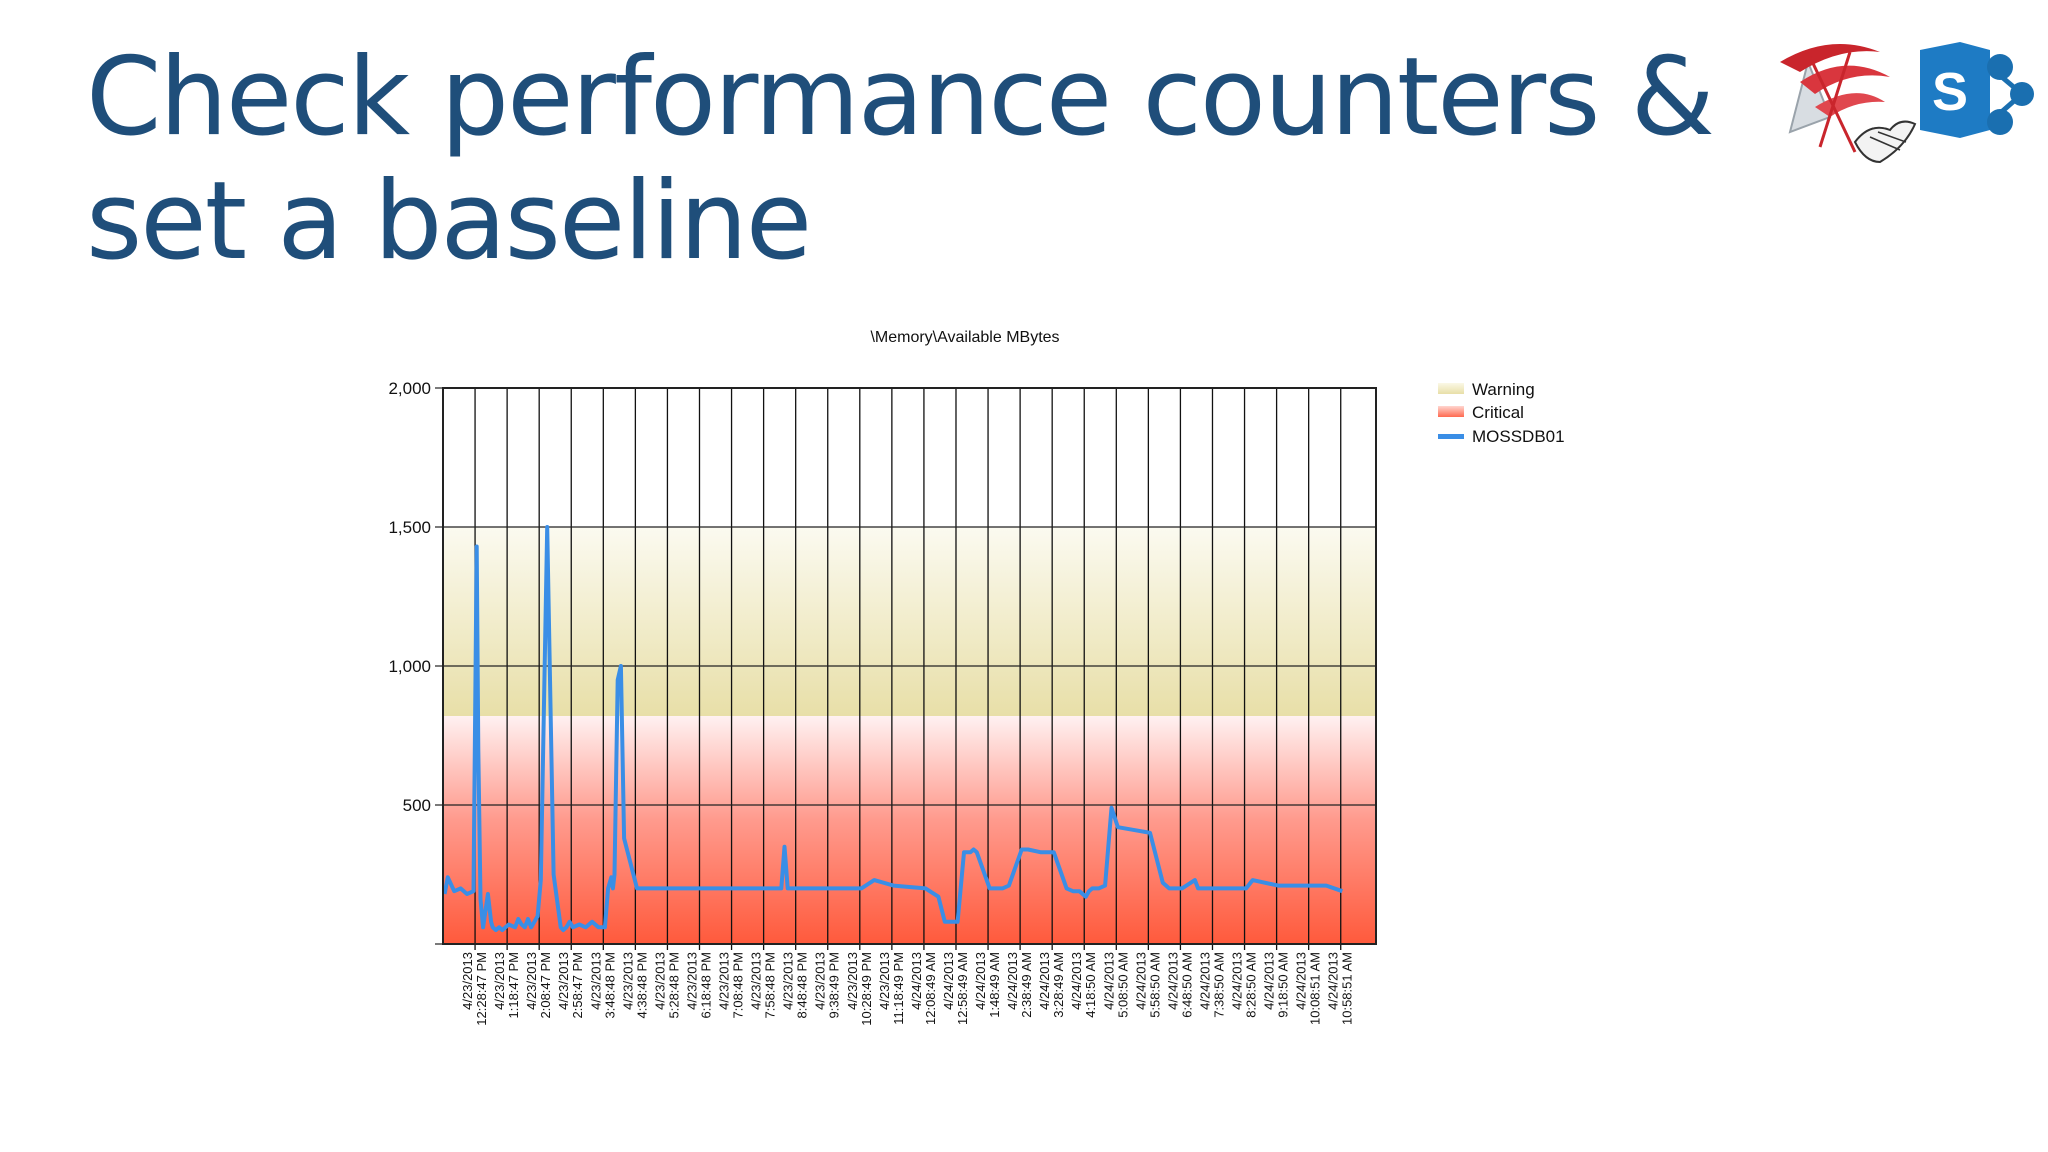  I want to click on x-tick-label: 7:58:48 PM, so click(770, 985).